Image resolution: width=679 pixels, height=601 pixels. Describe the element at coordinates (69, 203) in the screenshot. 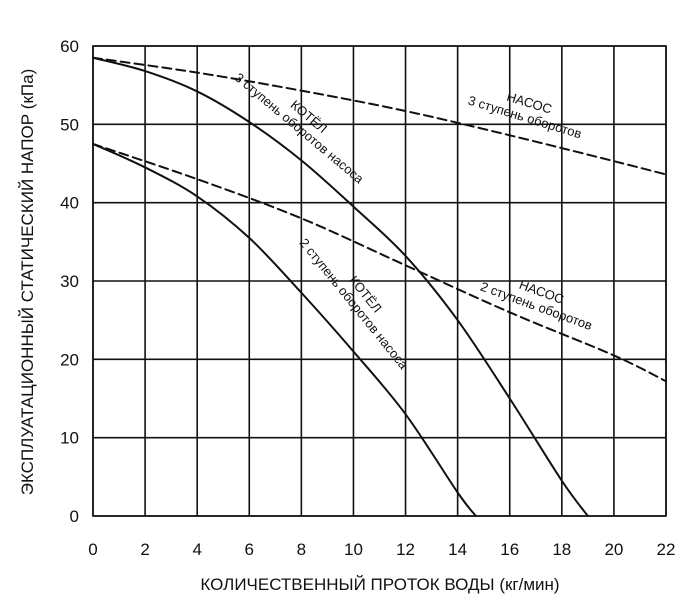

I see `y-tick-label: 40` at that location.